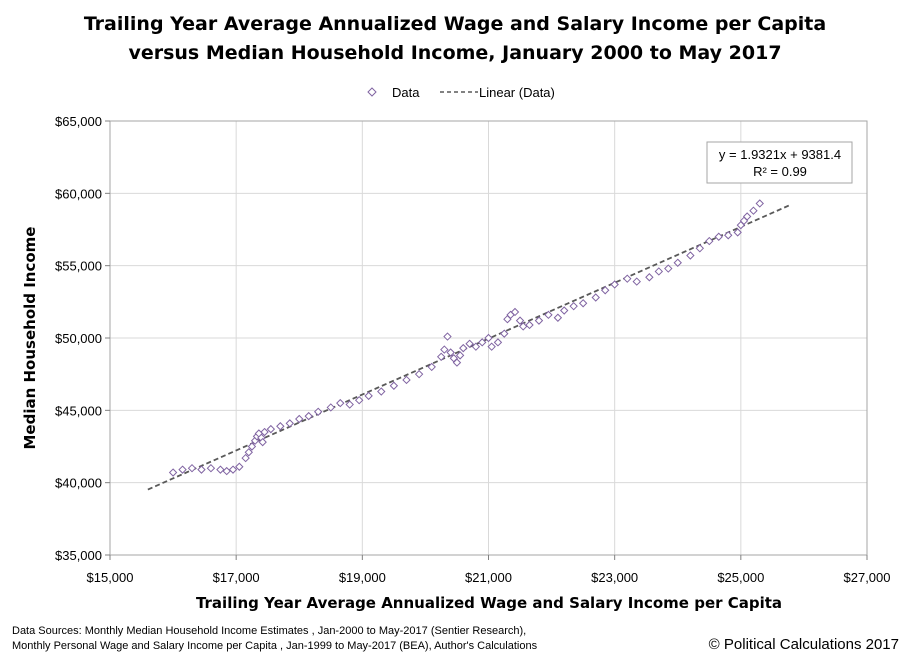 This screenshot has height=661, width=911. What do you see at coordinates (236, 577) in the screenshot?
I see `x-tick-label: $17,000` at bounding box center [236, 577].